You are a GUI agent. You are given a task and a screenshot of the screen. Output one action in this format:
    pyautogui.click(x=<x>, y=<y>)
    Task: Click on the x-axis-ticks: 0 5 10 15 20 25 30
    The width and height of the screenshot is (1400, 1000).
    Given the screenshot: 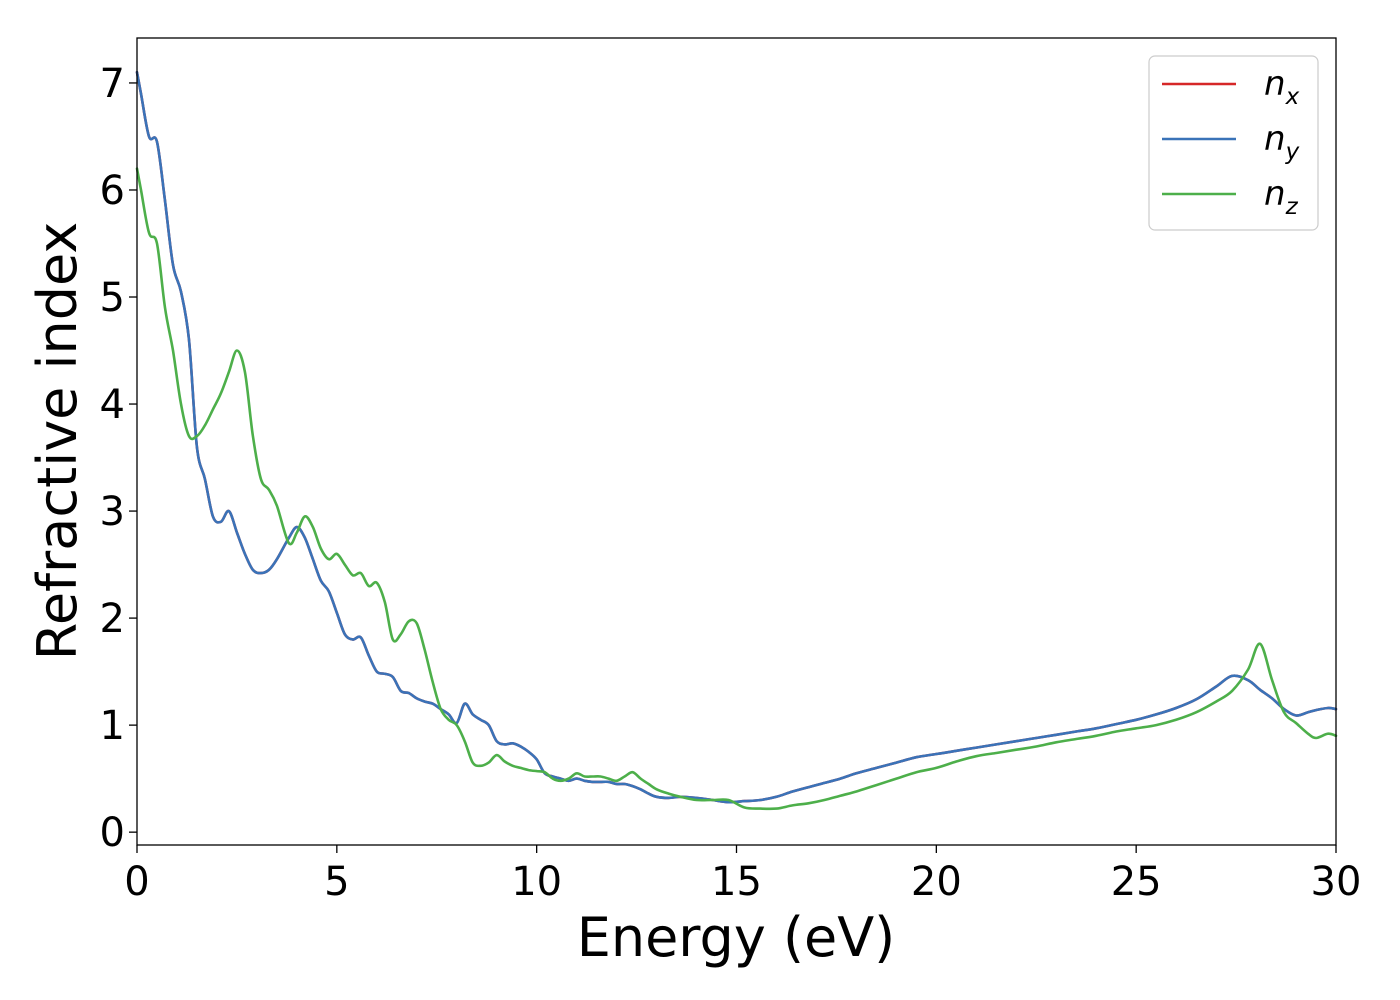 What is the action you would take?
    pyautogui.click(x=742, y=875)
    